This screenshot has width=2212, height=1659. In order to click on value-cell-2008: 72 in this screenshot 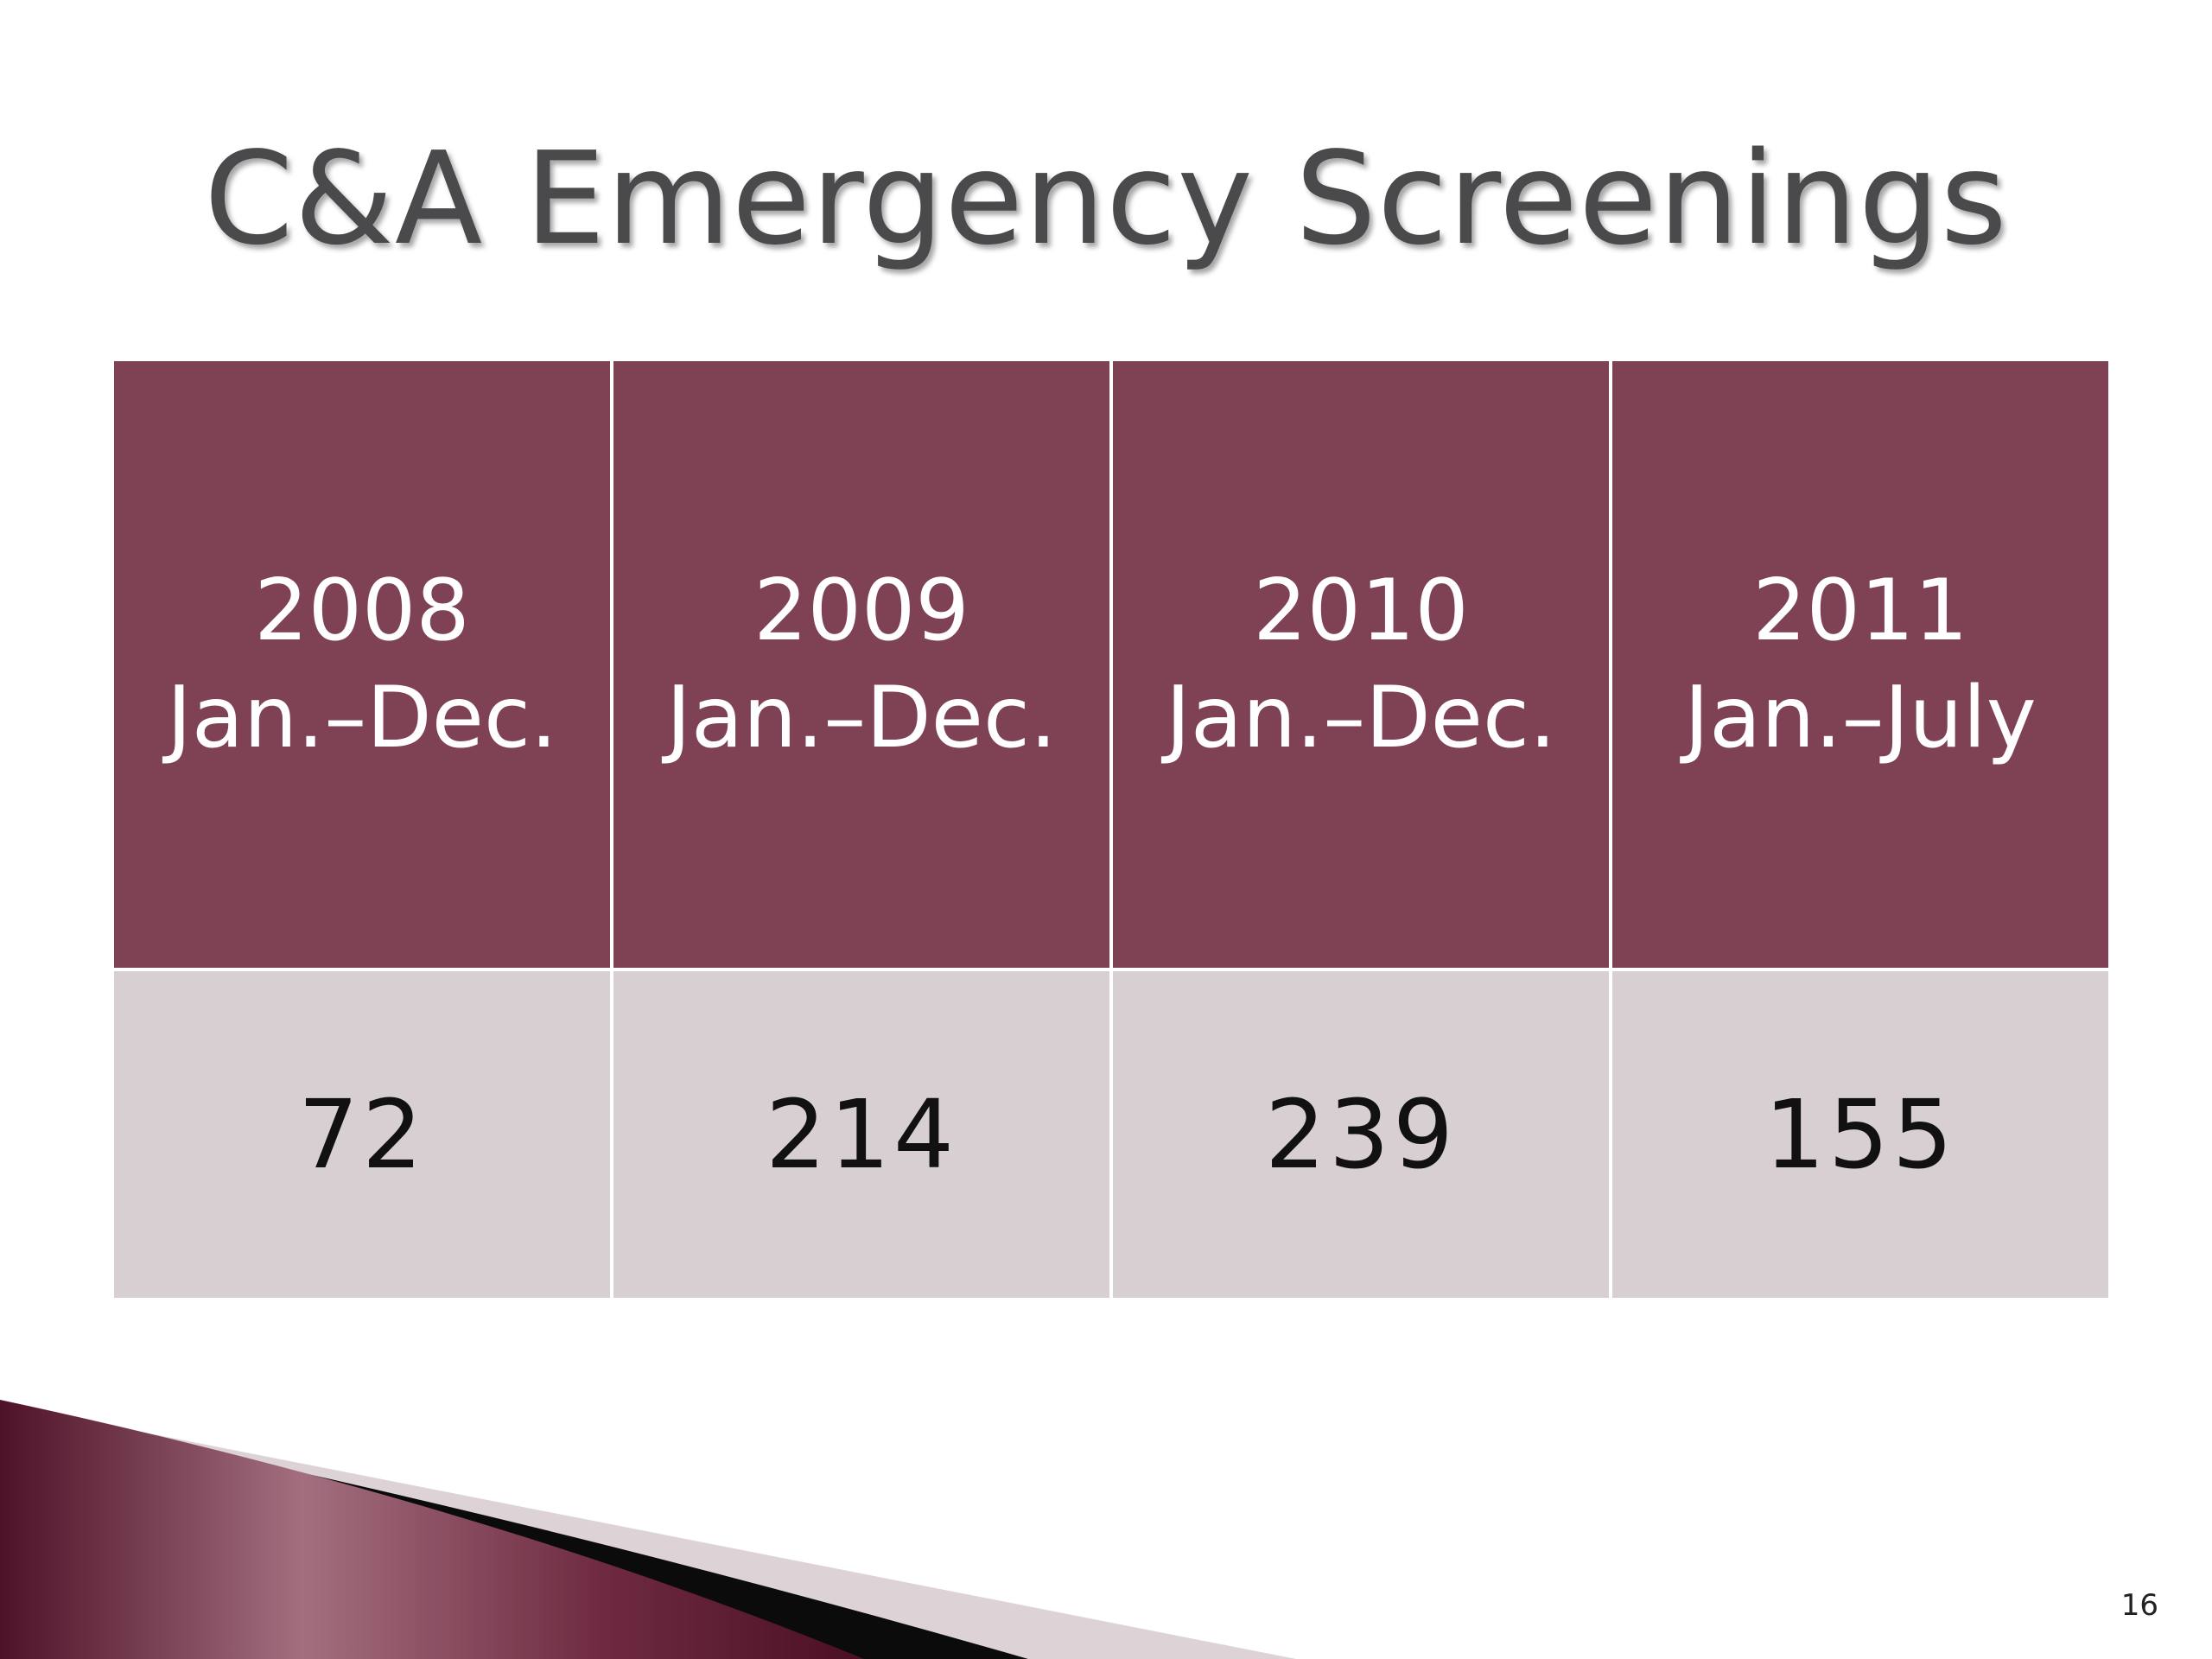, I will do `click(362, 1134)`.